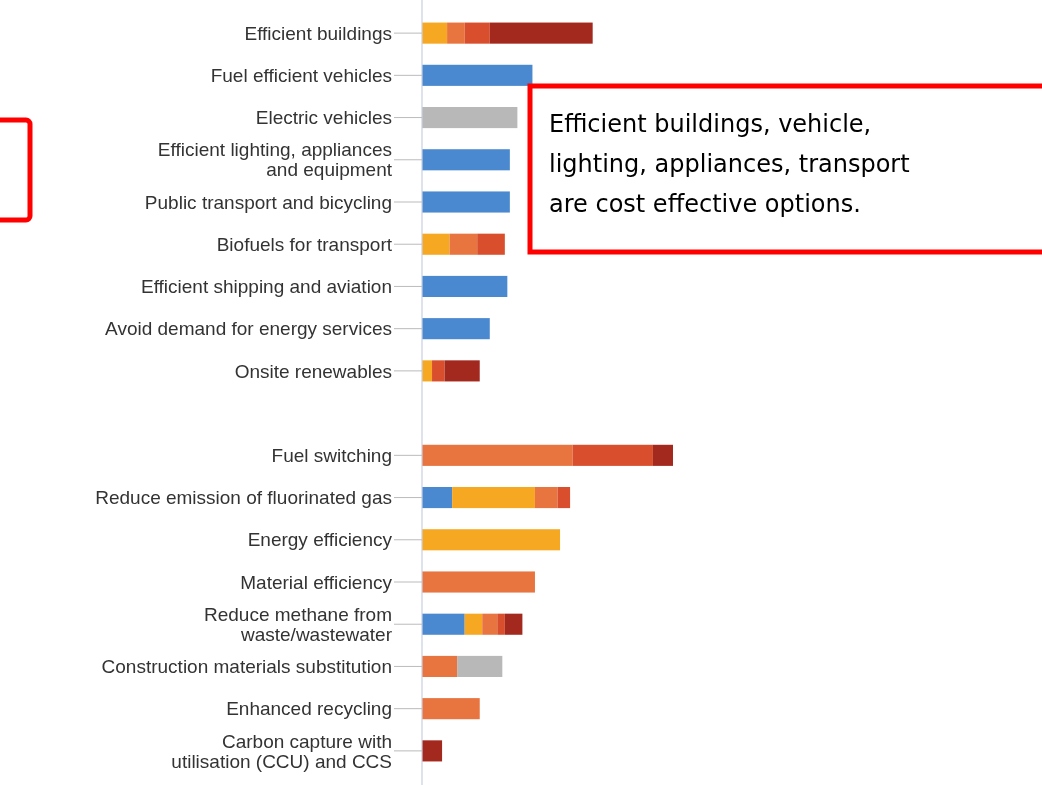 The width and height of the screenshot is (1042, 785). I want to click on y-tick-label: Reduce methane from waste/wastewater, so click(298, 624).